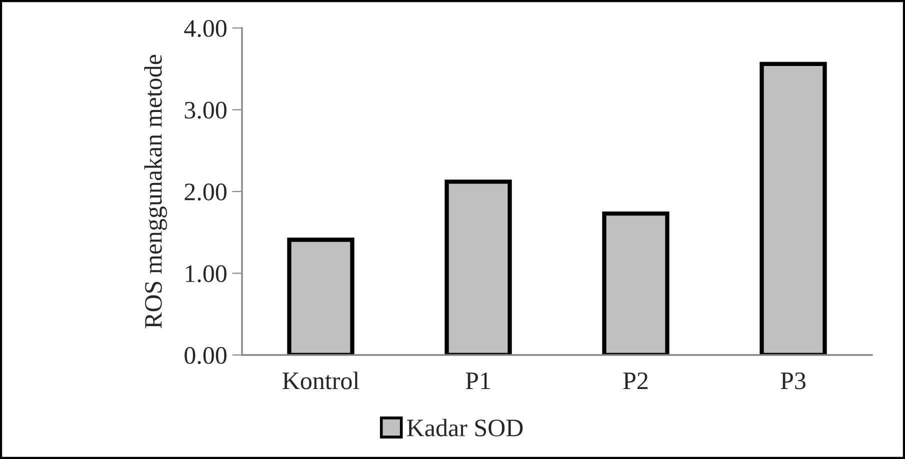 This screenshot has height=459, width=905. Describe the element at coordinates (205, 355) in the screenshot. I see `y-tick-label: 0.00` at that location.